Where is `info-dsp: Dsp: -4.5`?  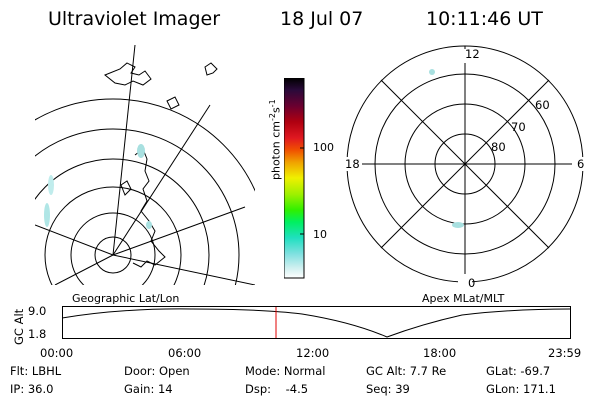
info-dsp: Dsp: -4.5 is located at coordinates (277, 389).